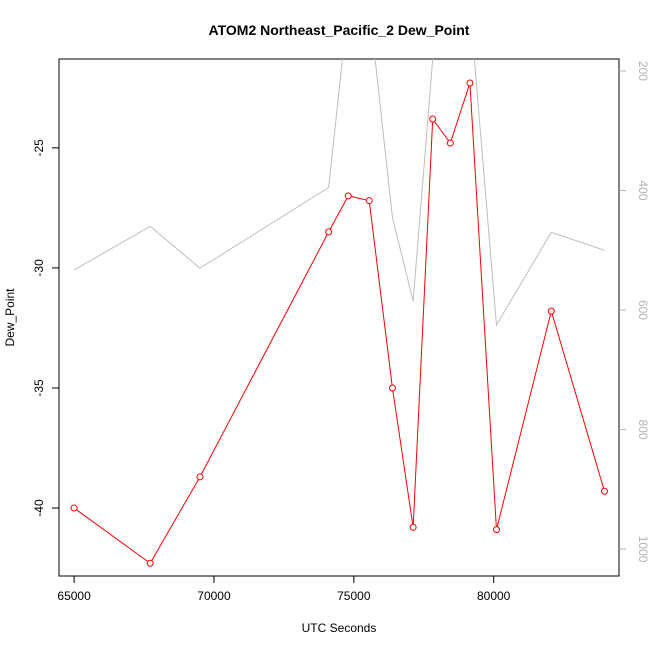 The image size is (650, 650). What do you see at coordinates (39, 388) in the screenshot?
I see `y-tick-label: -35` at bounding box center [39, 388].